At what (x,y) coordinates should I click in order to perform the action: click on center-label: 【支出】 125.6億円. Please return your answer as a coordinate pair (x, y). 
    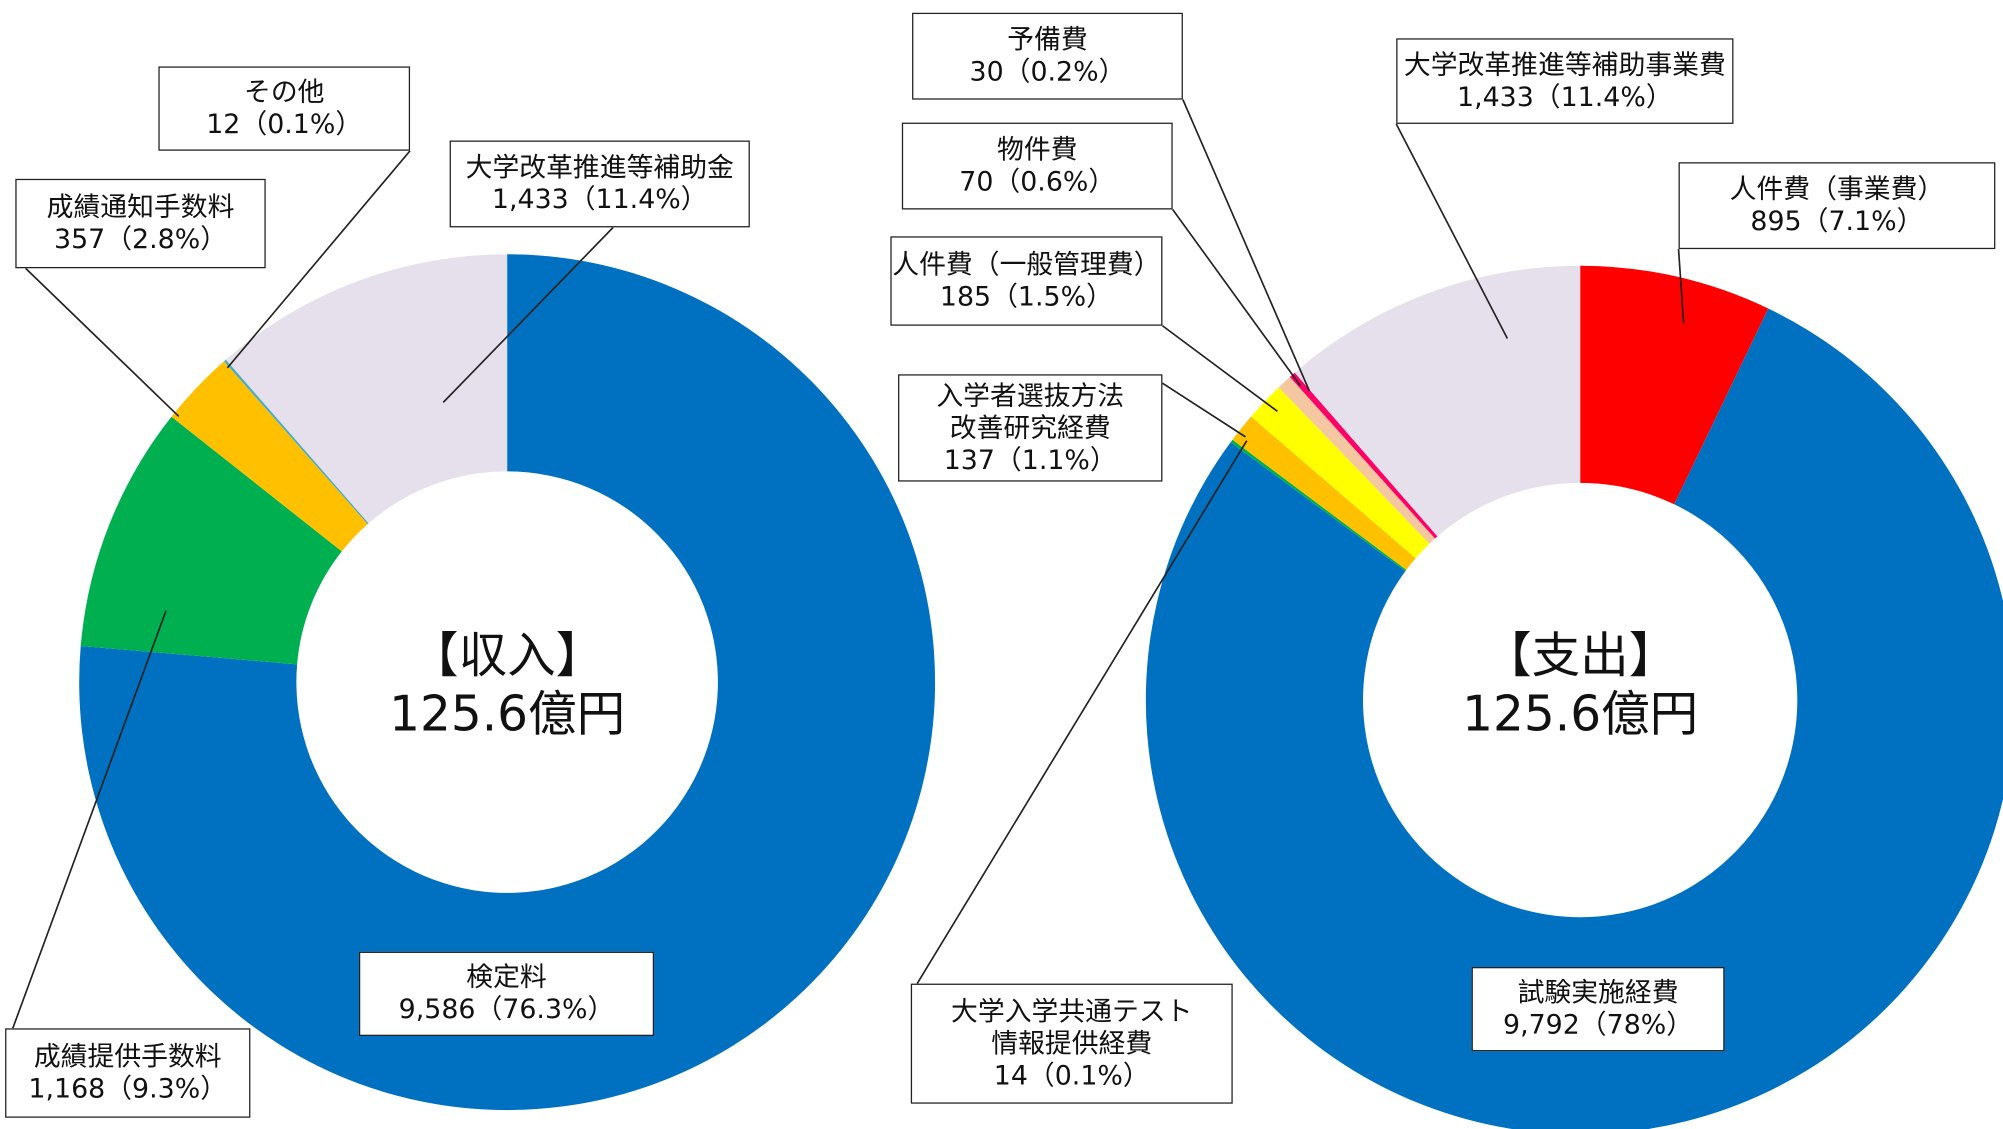
    Looking at the image, I should click on (1580, 685).